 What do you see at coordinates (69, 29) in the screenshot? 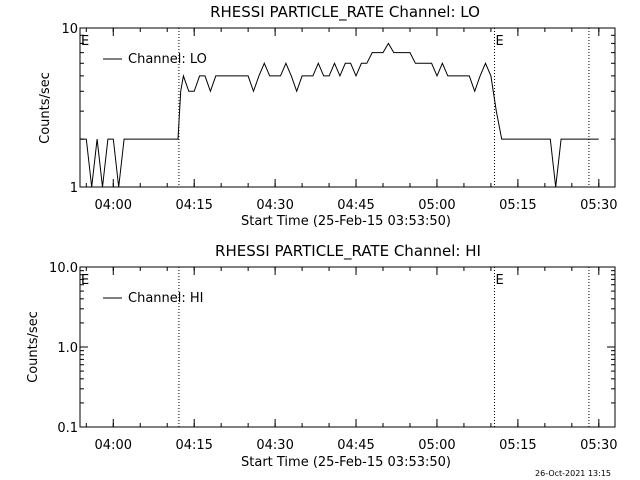
I see `y-tick-label: 10` at bounding box center [69, 29].